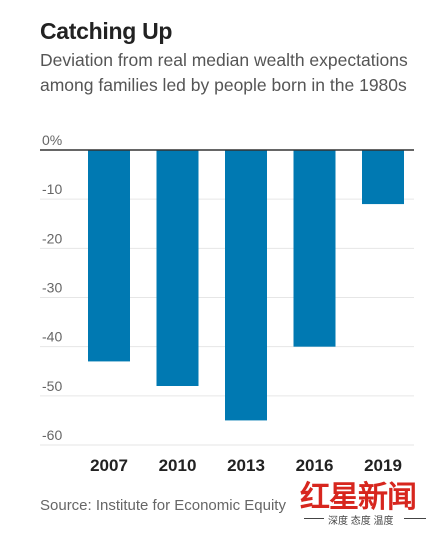 The height and width of the screenshot is (535, 436). What do you see at coordinates (52, 189) in the screenshot?
I see `y-tick-label: -10` at bounding box center [52, 189].